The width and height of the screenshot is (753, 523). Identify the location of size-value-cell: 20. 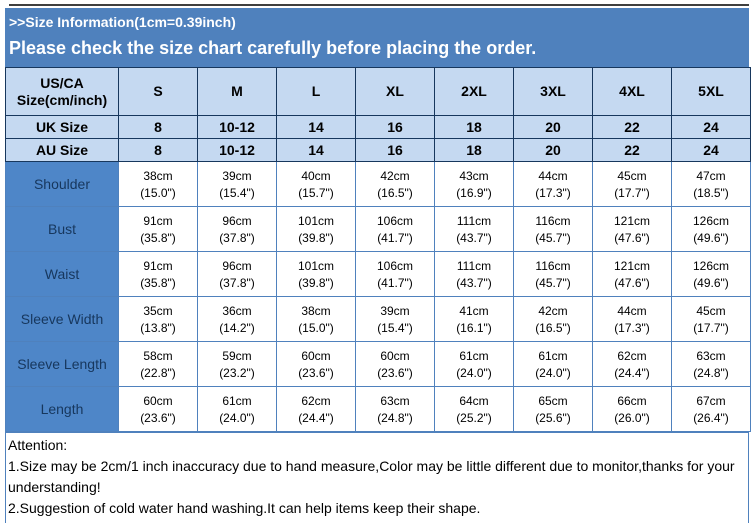
(553, 150).